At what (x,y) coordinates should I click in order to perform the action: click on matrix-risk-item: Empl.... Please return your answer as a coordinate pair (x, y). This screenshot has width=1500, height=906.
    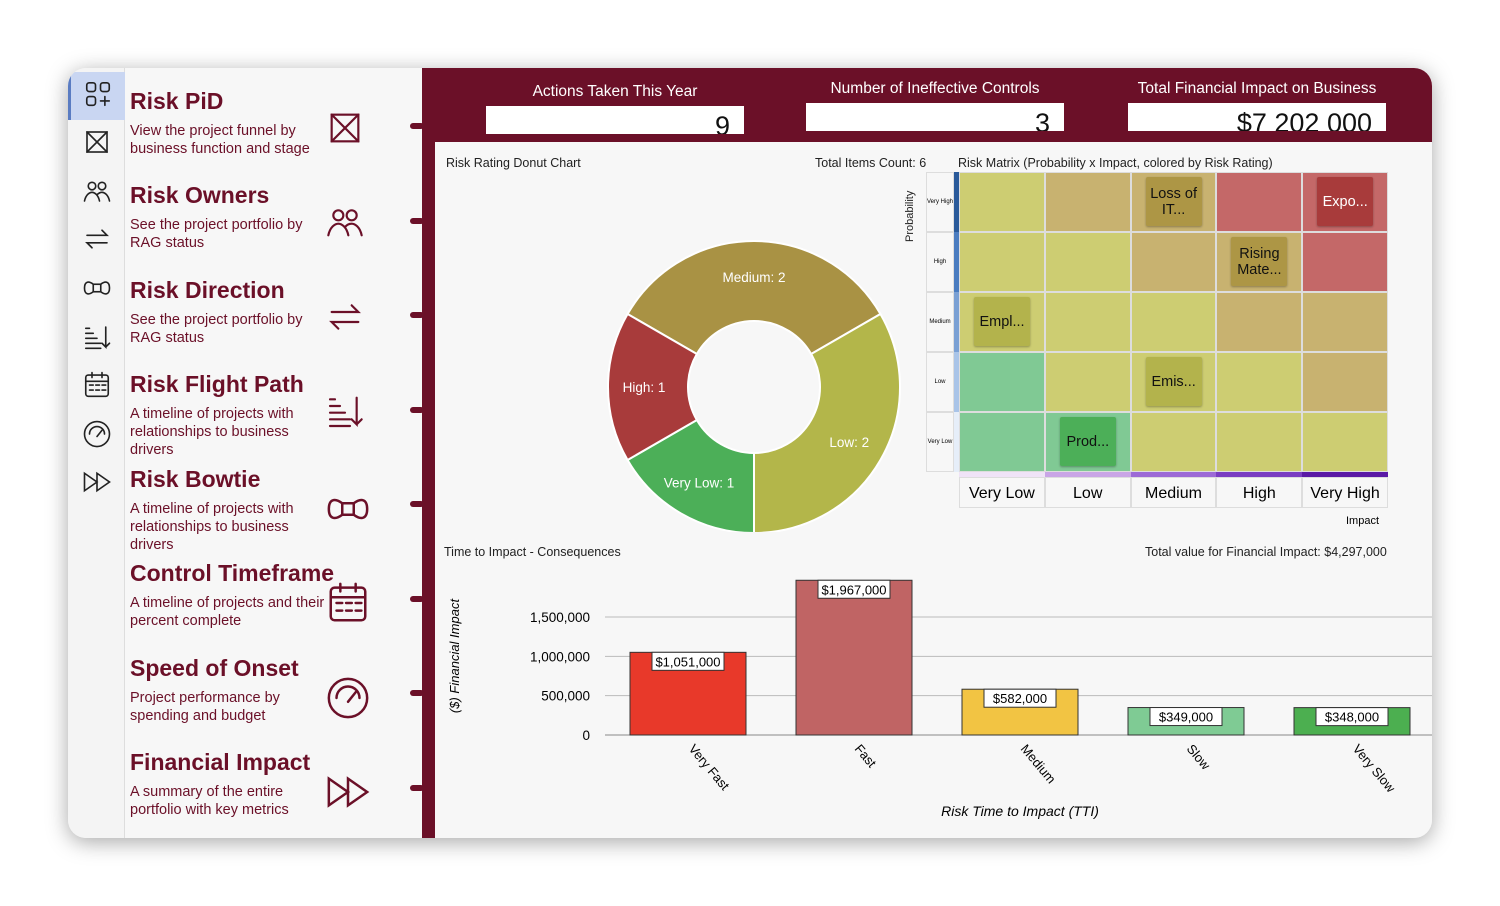
    Looking at the image, I should click on (1002, 321).